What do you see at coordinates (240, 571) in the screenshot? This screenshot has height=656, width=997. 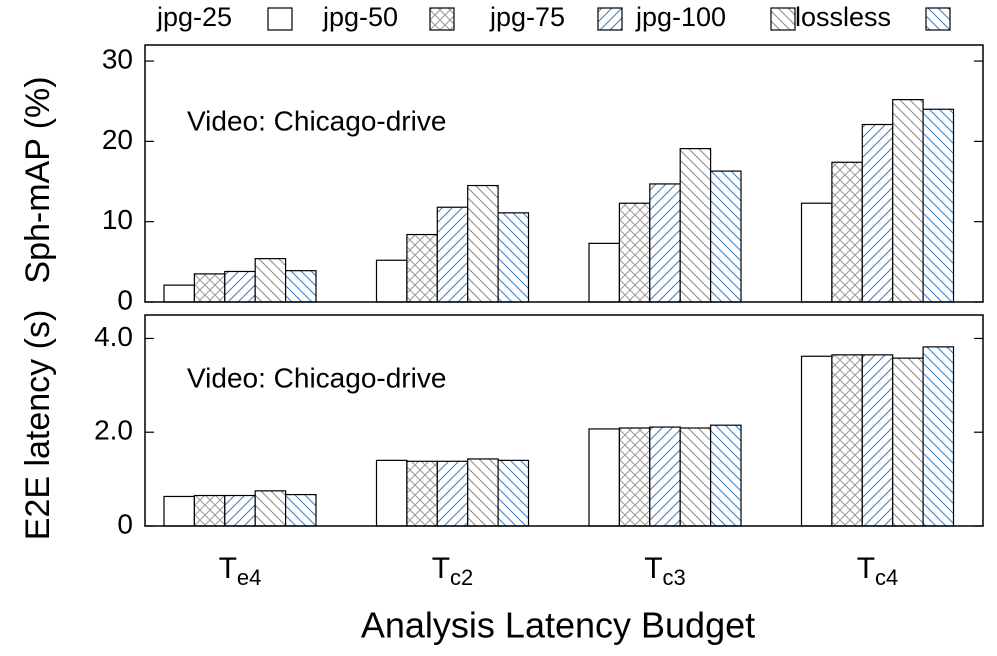 I see `x-tick-label: Te4` at bounding box center [240, 571].